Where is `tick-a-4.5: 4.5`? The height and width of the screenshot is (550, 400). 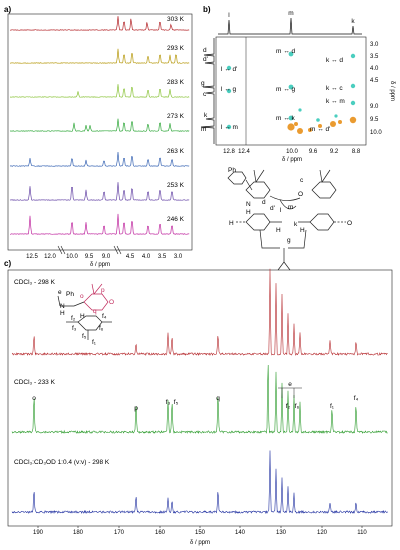
tick-a-4.5: 4.5 is located at coordinates (130, 257).